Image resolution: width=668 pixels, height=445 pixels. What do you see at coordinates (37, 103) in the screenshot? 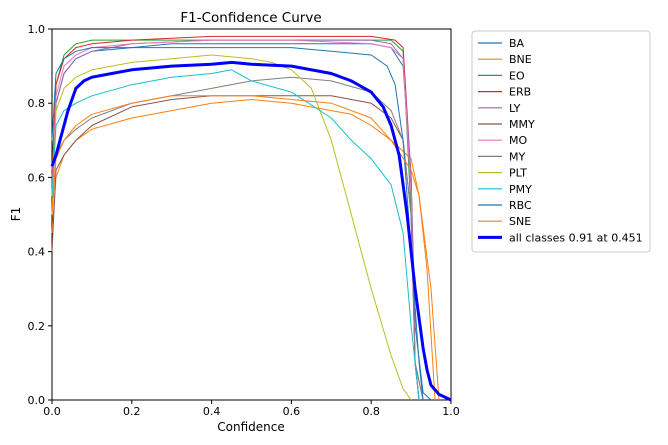
I see `y-tick-label: 0.8` at bounding box center [37, 103].